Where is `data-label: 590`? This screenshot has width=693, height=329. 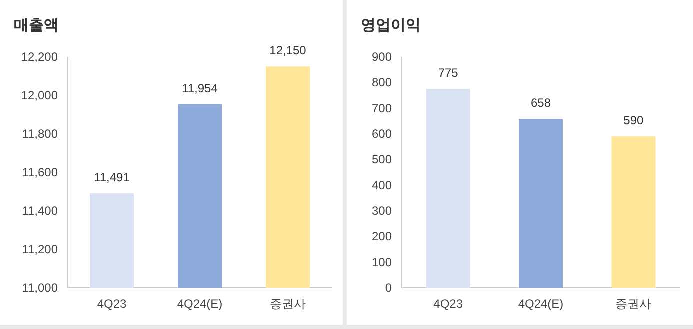
data-label: 590 is located at coordinates (634, 121).